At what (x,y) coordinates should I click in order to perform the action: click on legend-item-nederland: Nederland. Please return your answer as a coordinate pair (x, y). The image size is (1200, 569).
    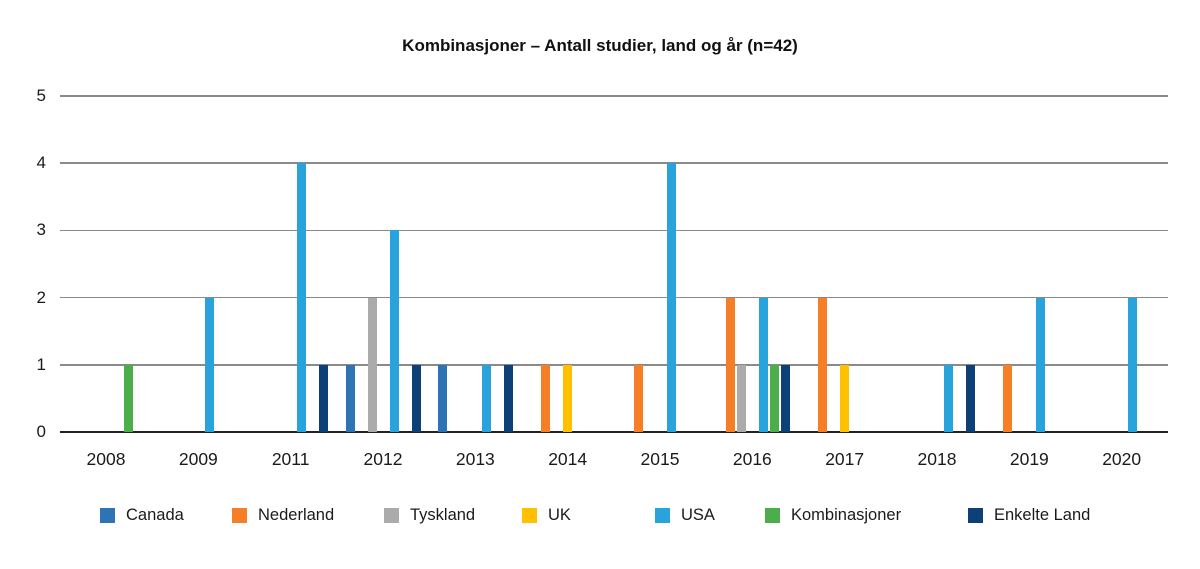
    Looking at the image, I should click on (283, 515).